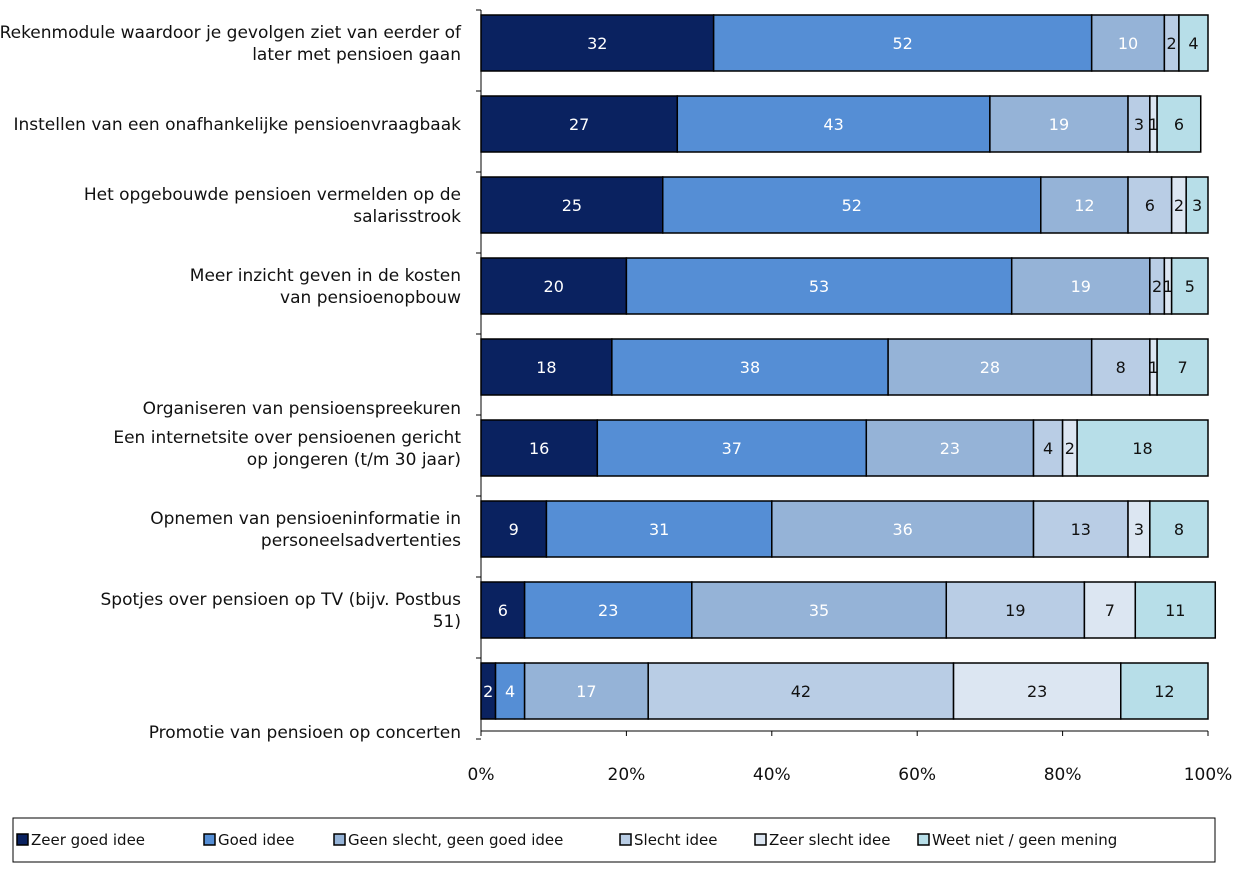 The height and width of the screenshot is (872, 1245). I want to click on data-label: 5, so click(1190, 286).